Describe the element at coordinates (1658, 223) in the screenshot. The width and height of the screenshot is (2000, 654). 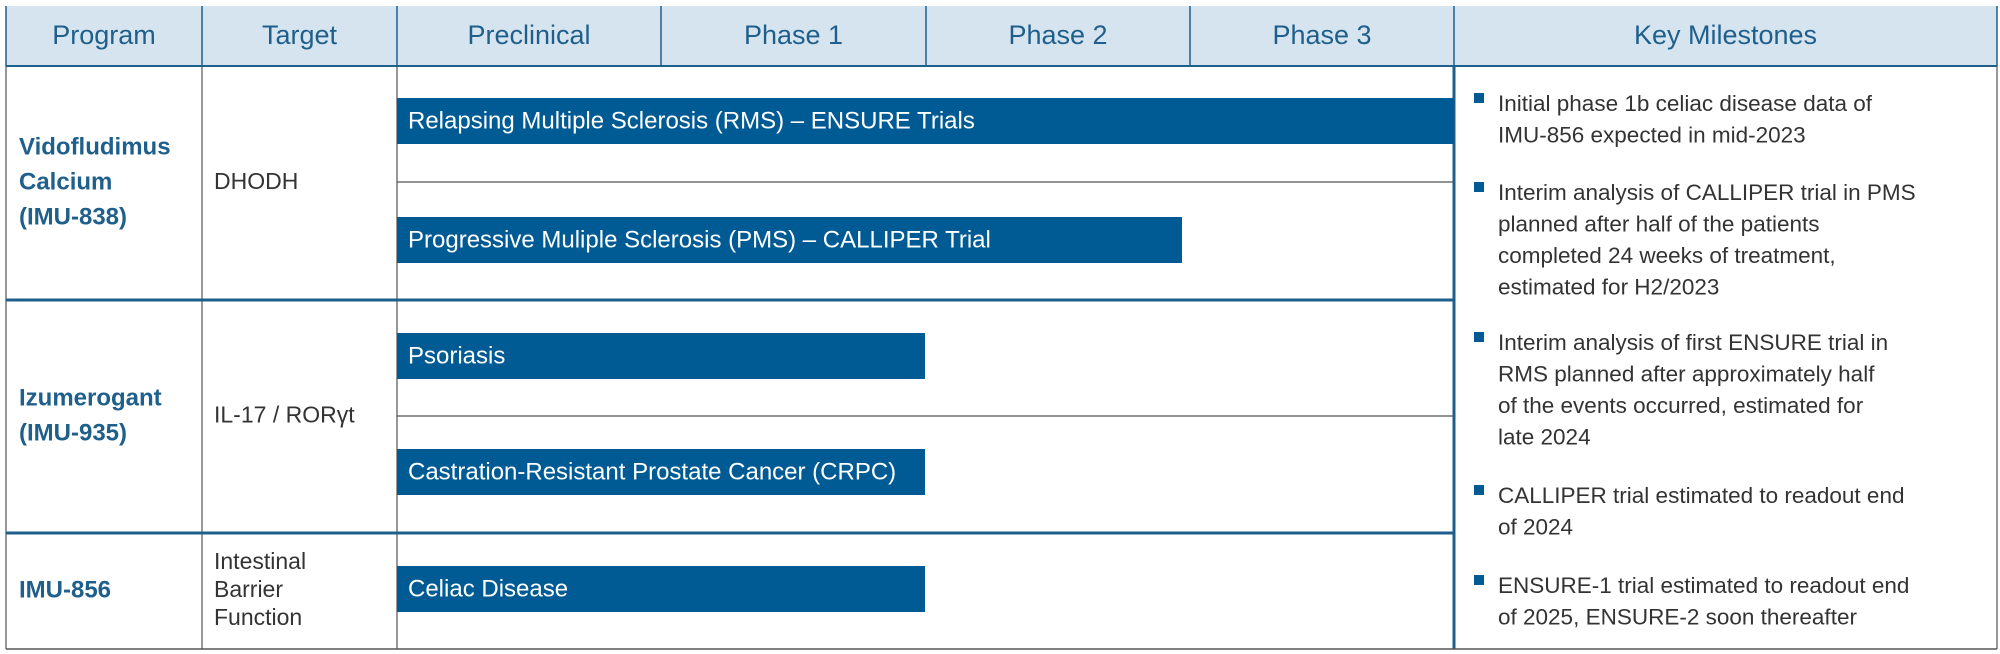
I see `milestone-text: planned after half of the patients` at that location.